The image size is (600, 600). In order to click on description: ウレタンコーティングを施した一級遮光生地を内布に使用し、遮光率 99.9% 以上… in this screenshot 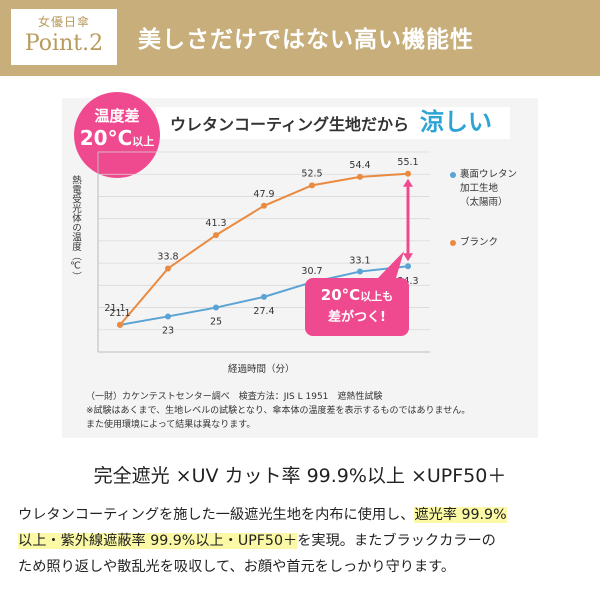, I will do `click(303, 541)`.